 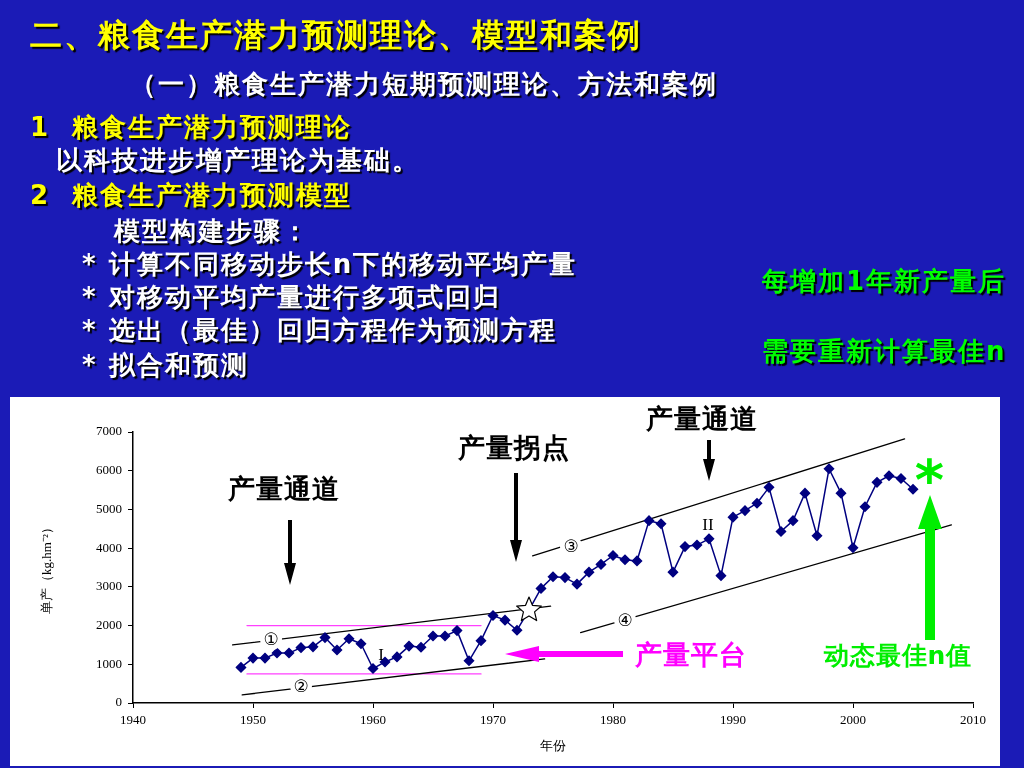 What do you see at coordinates (109, 586) in the screenshot?
I see `y-tick-label: 3000` at bounding box center [109, 586].